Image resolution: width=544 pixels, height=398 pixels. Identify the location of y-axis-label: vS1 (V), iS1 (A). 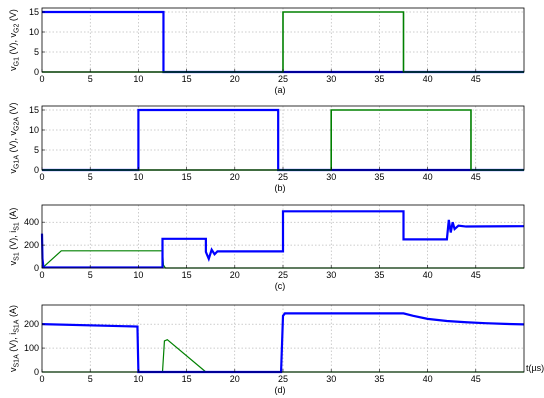
(14, 237).